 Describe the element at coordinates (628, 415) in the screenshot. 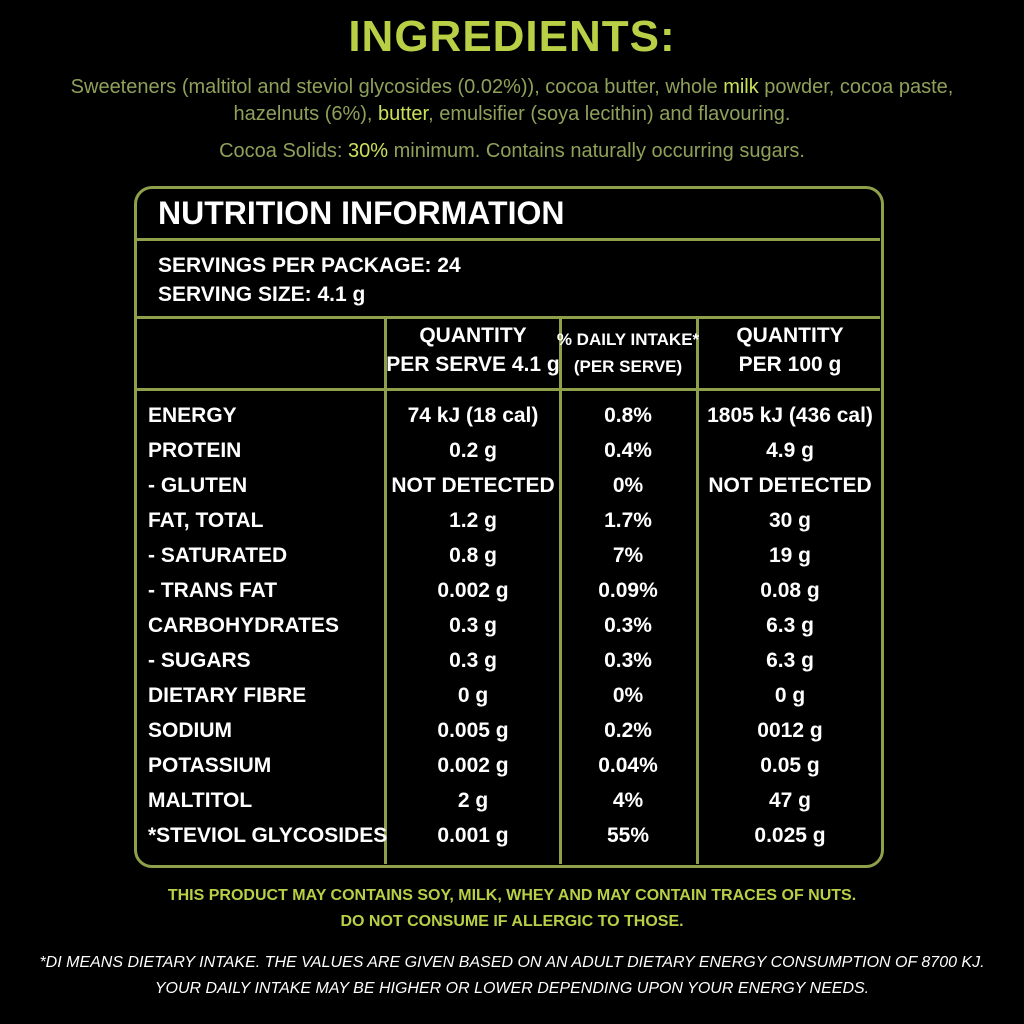

I see `nutrient-value: 0.8%` at that location.